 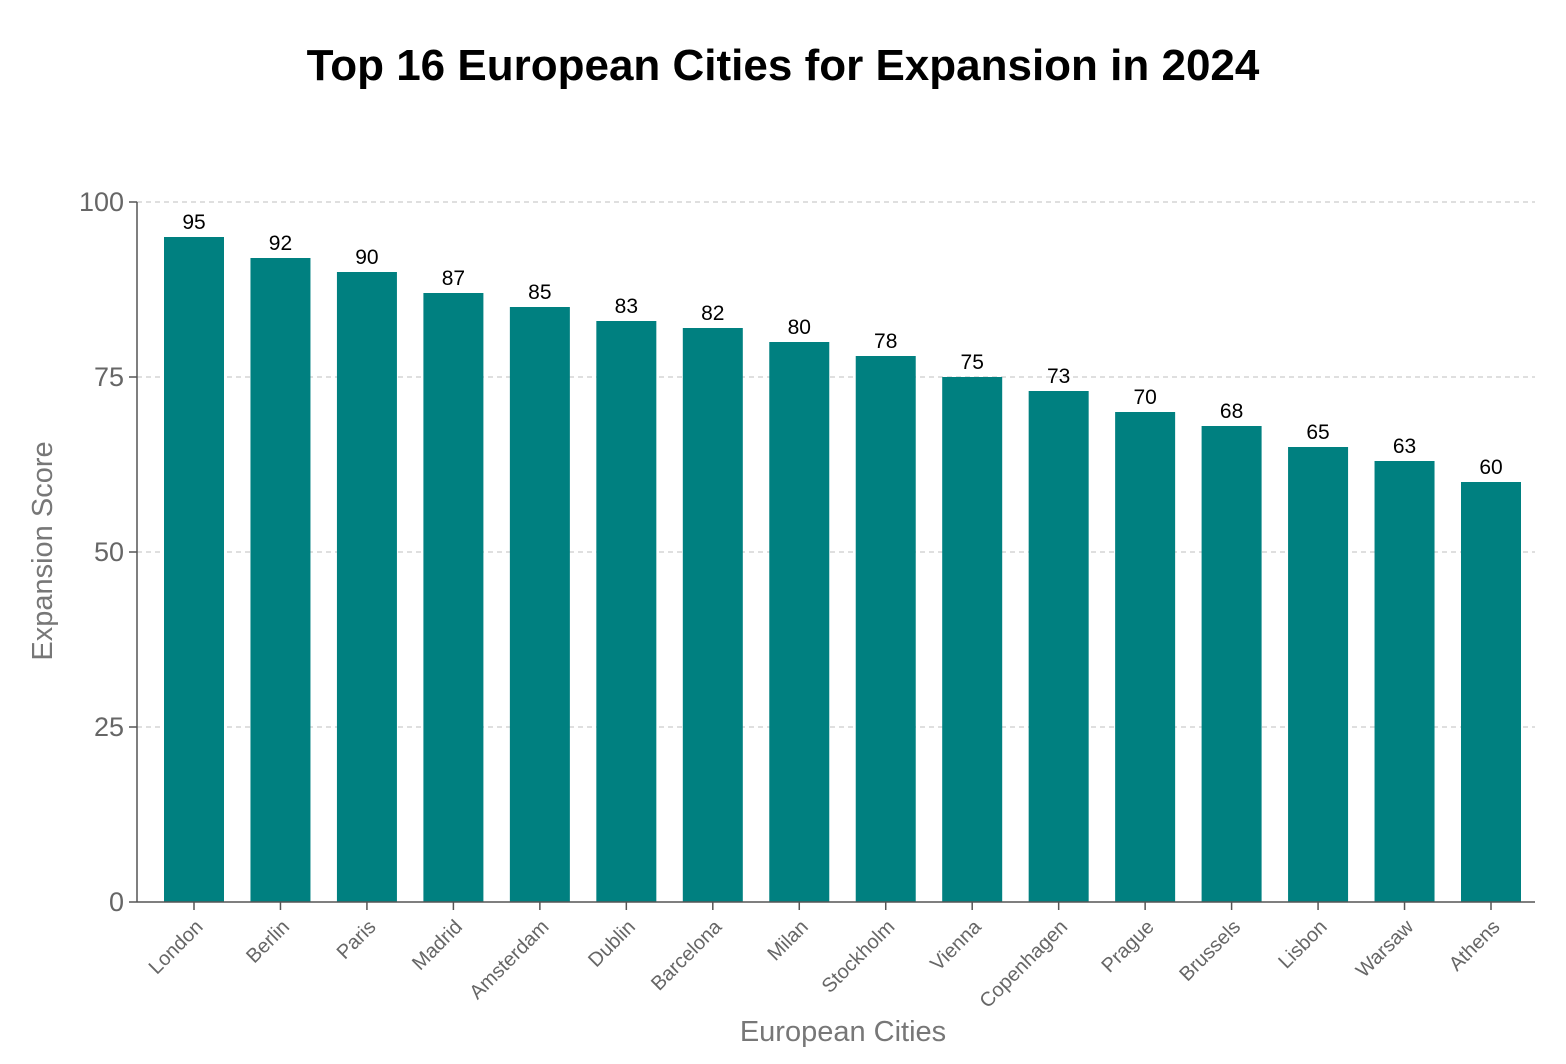 I want to click on data-label-barcelona: 82, so click(x=712, y=313).